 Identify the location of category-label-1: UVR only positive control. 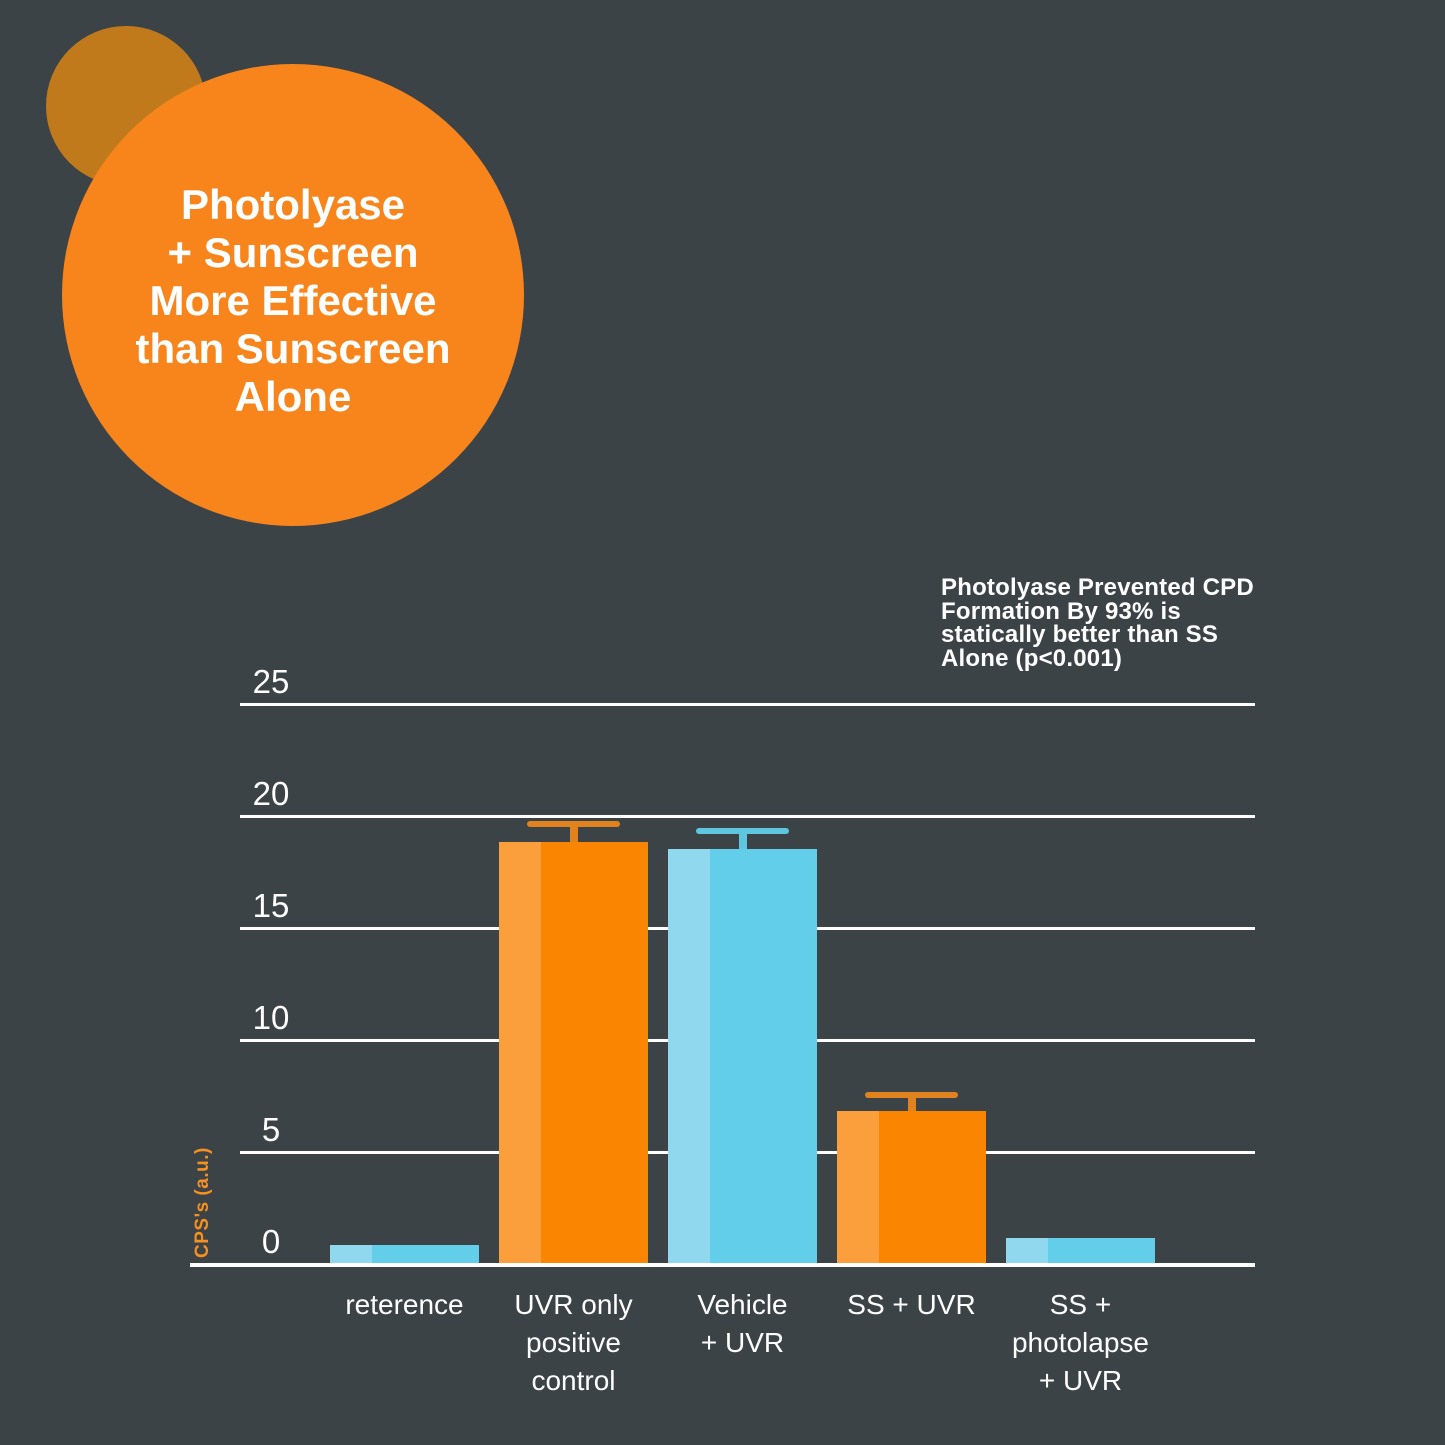
(573, 1342).